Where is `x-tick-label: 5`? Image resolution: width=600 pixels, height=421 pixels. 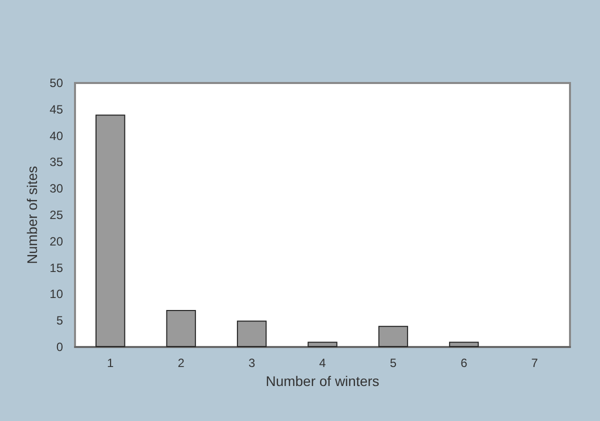
x-tick-label: 5 is located at coordinates (393, 363).